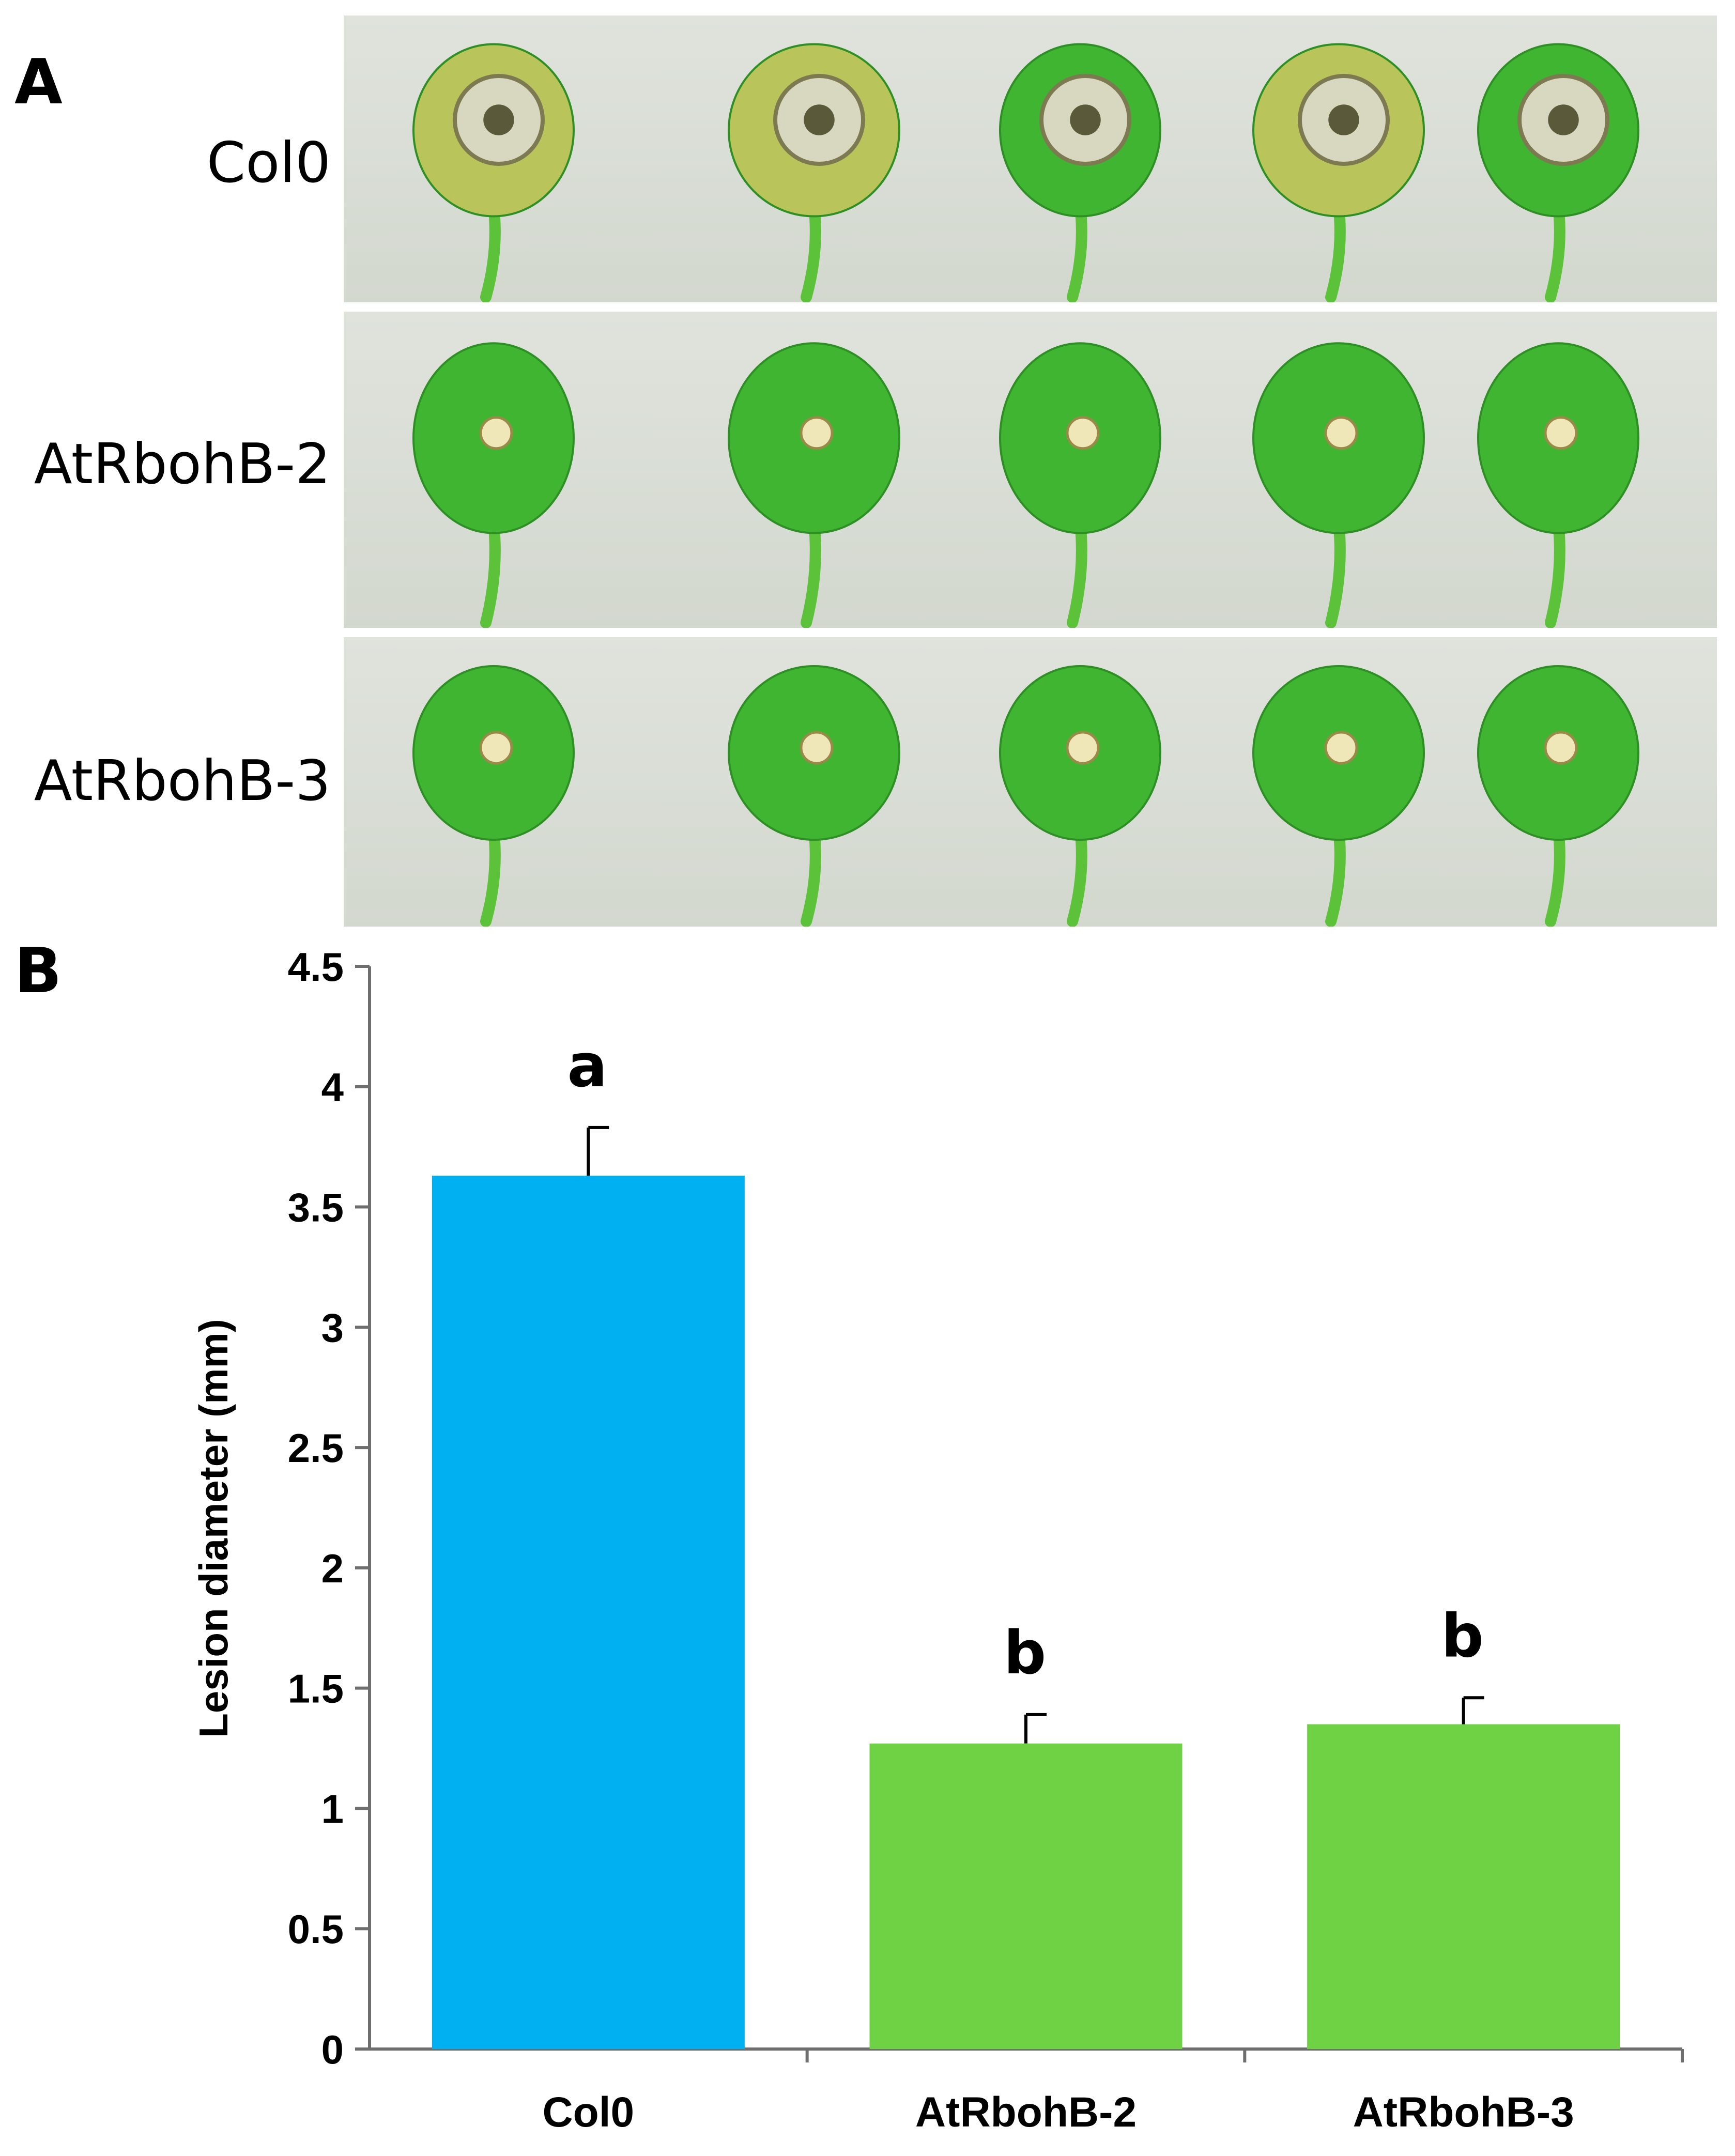 This screenshot has height=2156, width=1735. I want to click on panel-b-letter: B, so click(38, 971).